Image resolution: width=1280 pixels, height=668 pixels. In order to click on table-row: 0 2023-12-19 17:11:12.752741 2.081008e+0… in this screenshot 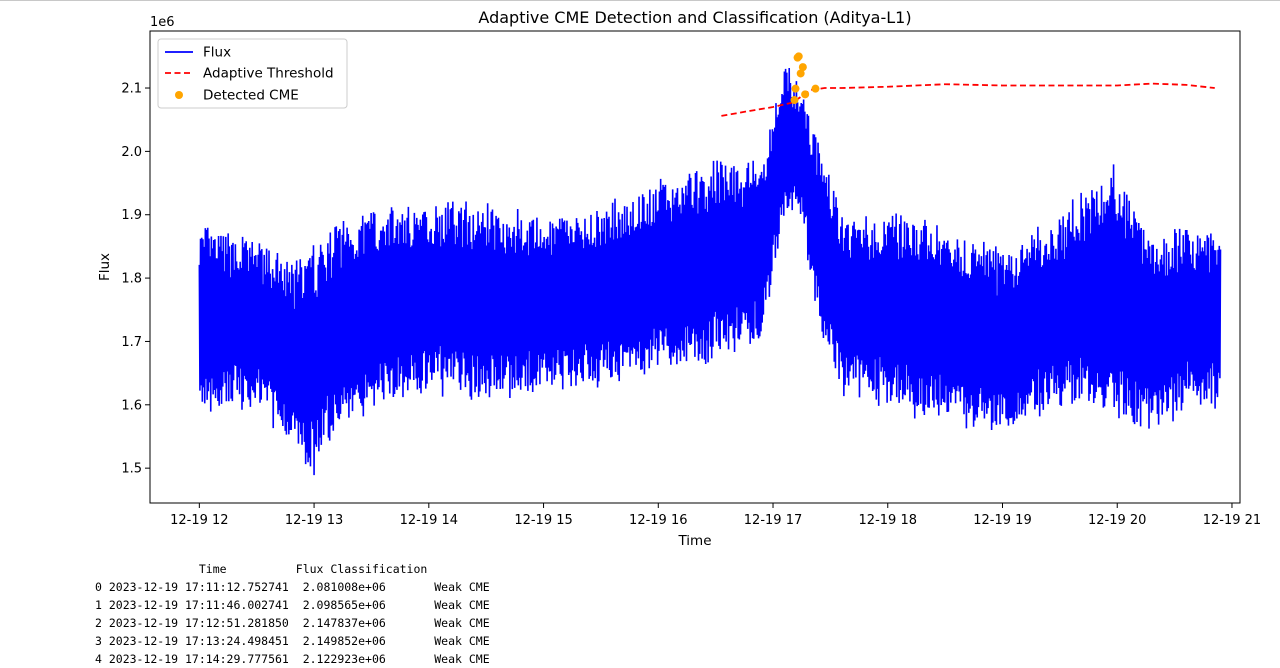, I will do `click(292, 587)`.